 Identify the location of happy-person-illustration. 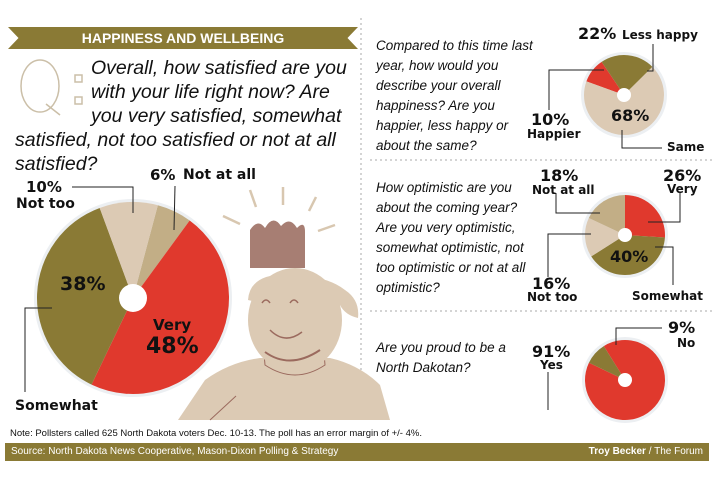
(284, 304).